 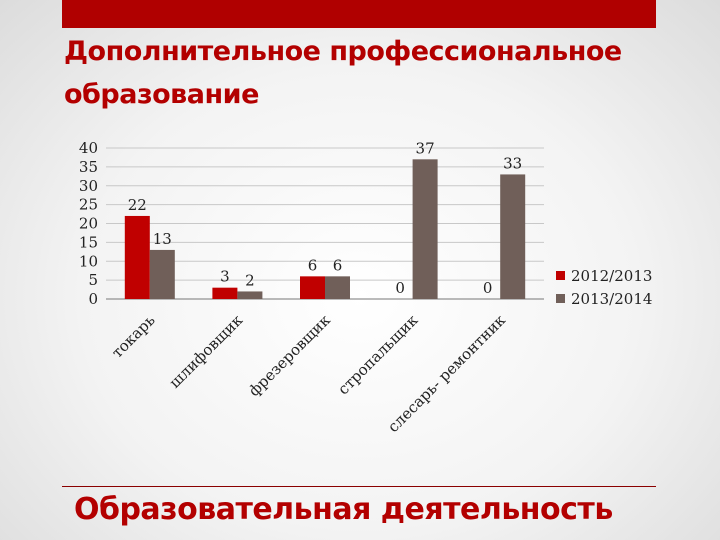 What do you see at coordinates (88, 167) in the screenshot?
I see `y-tick-label: 35` at bounding box center [88, 167].